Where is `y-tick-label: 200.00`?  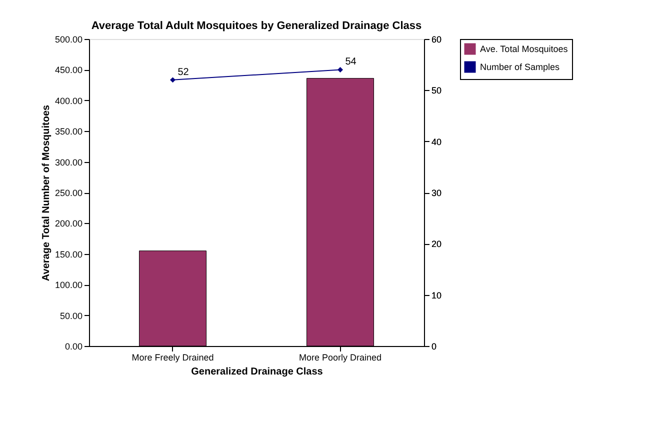 y-tick-label: 200.00 is located at coordinates (68, 223).